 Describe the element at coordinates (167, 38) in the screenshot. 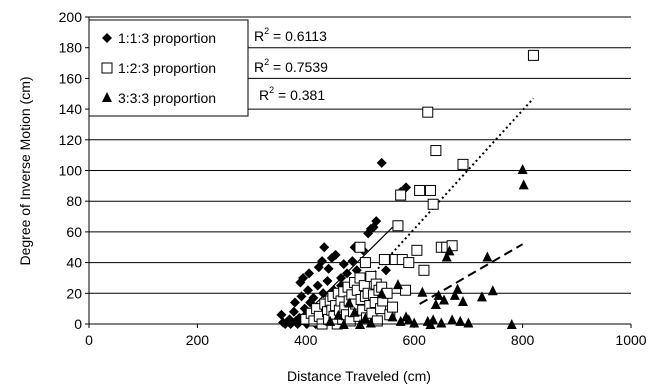

I see `legend-label-1: 1:1:3 proportion` at that location.